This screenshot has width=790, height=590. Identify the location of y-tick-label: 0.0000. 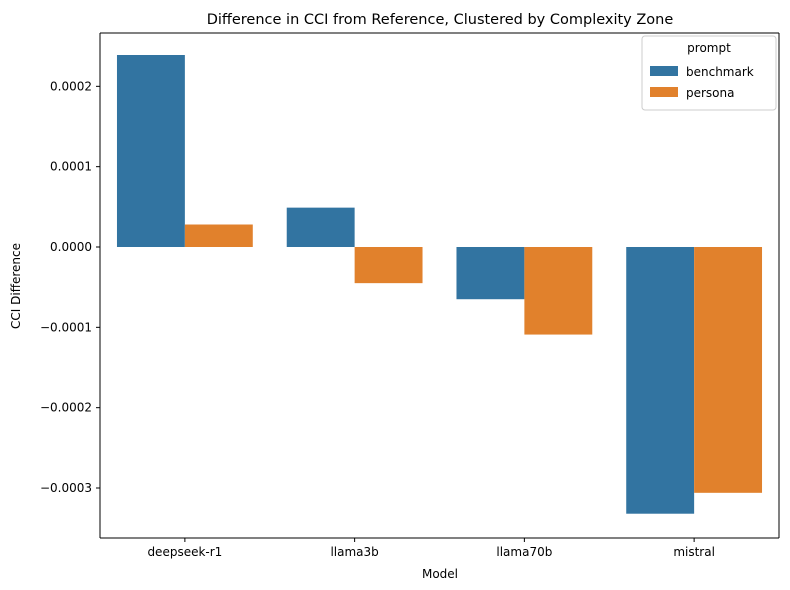
(71, 247).